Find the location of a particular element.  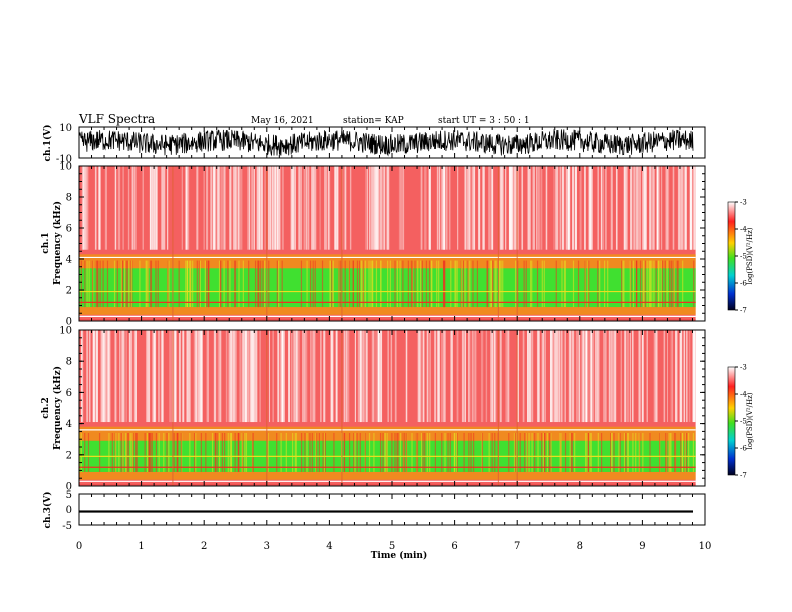

figure-title: VLF Spectra is located at coordinates (116, 119).